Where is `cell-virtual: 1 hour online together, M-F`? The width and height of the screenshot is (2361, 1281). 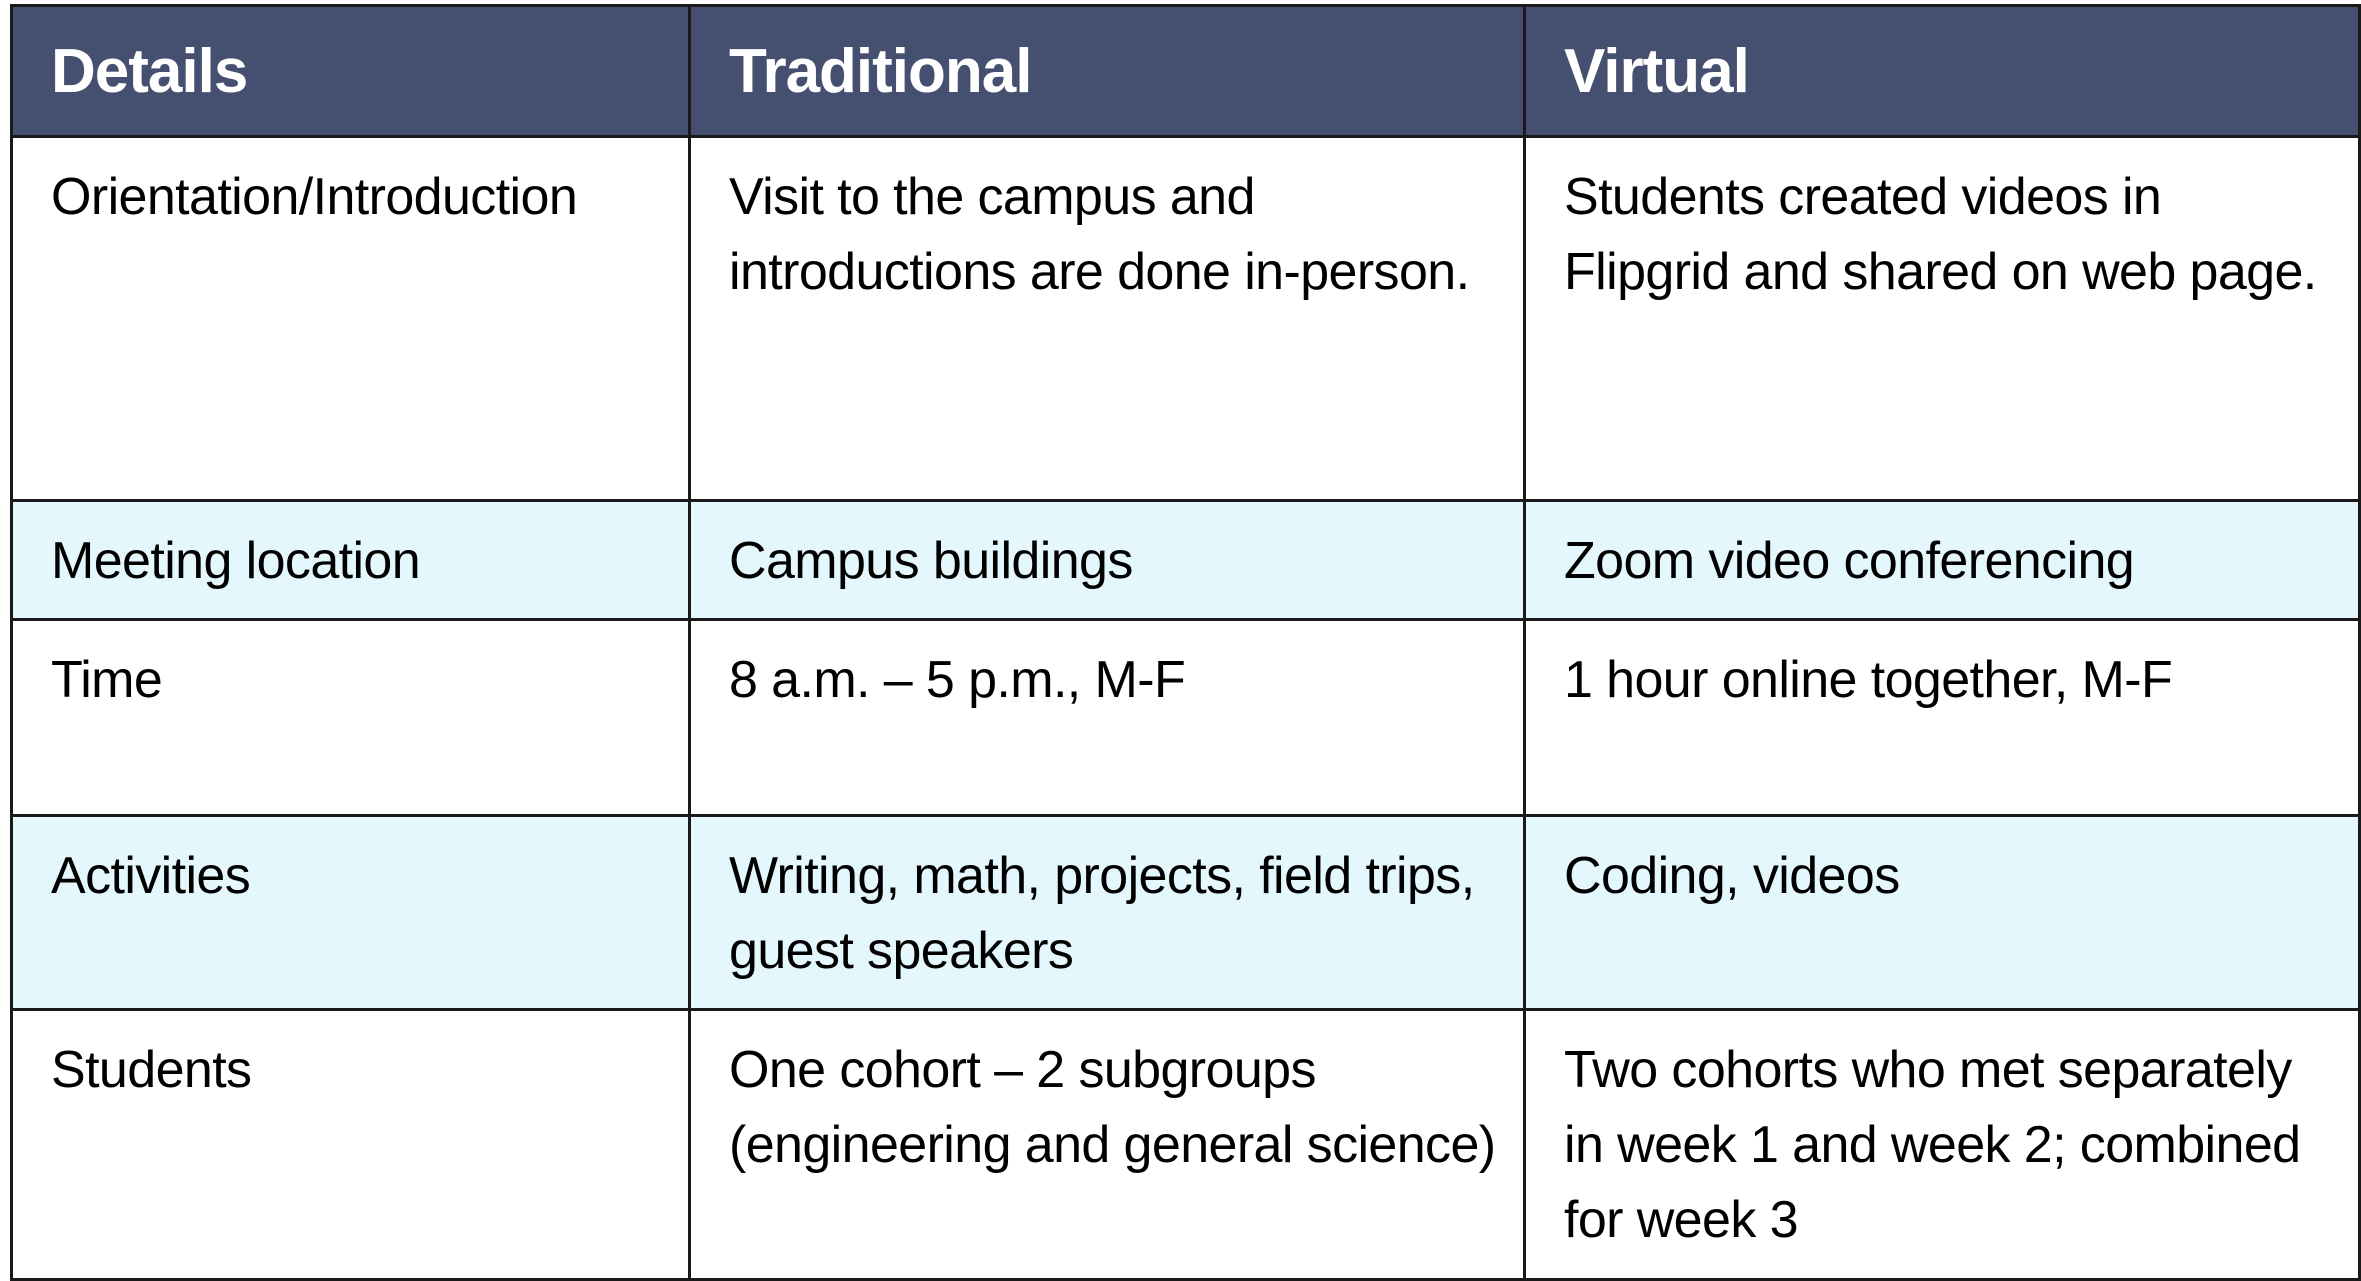
cell-virtual: 1 hour online together, M-F is located at coordinates (1942, 717).